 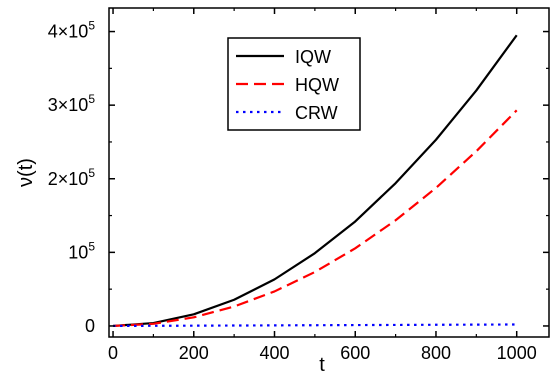 What do you see at coordinates (72, 103) in the screenshot?
I see `y-tick-label: 3×10⁵` at bounding box center [72, 103].